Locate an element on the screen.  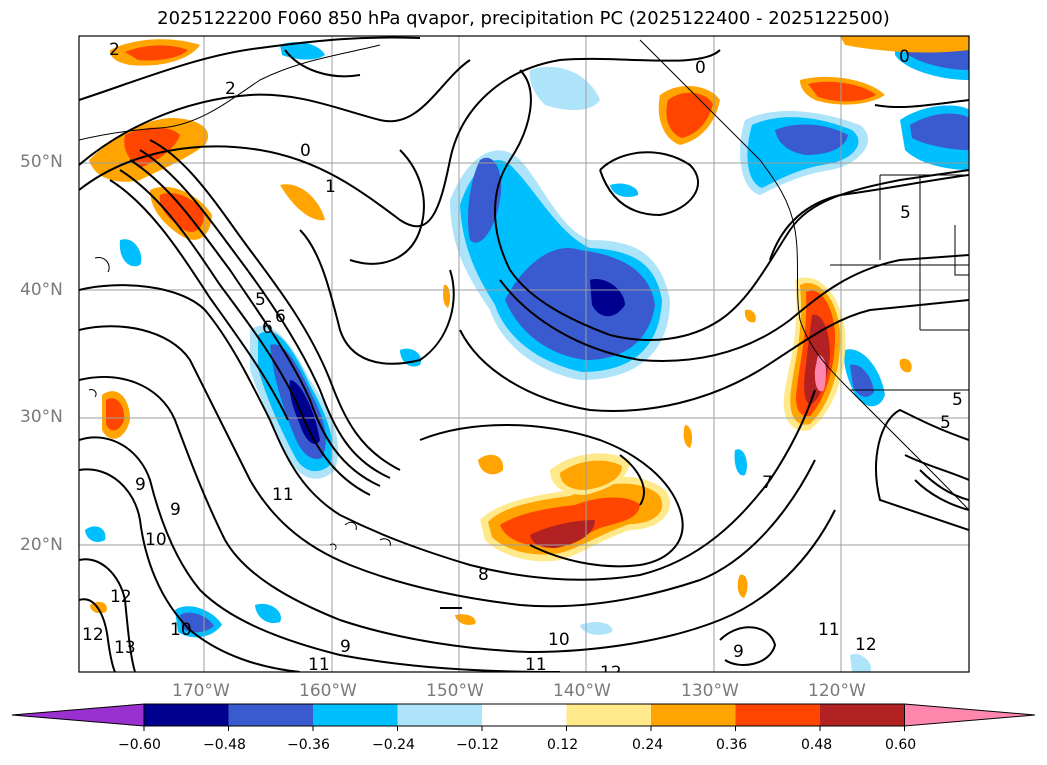
lat-label: 50°N is located at coordinates (41, 162).